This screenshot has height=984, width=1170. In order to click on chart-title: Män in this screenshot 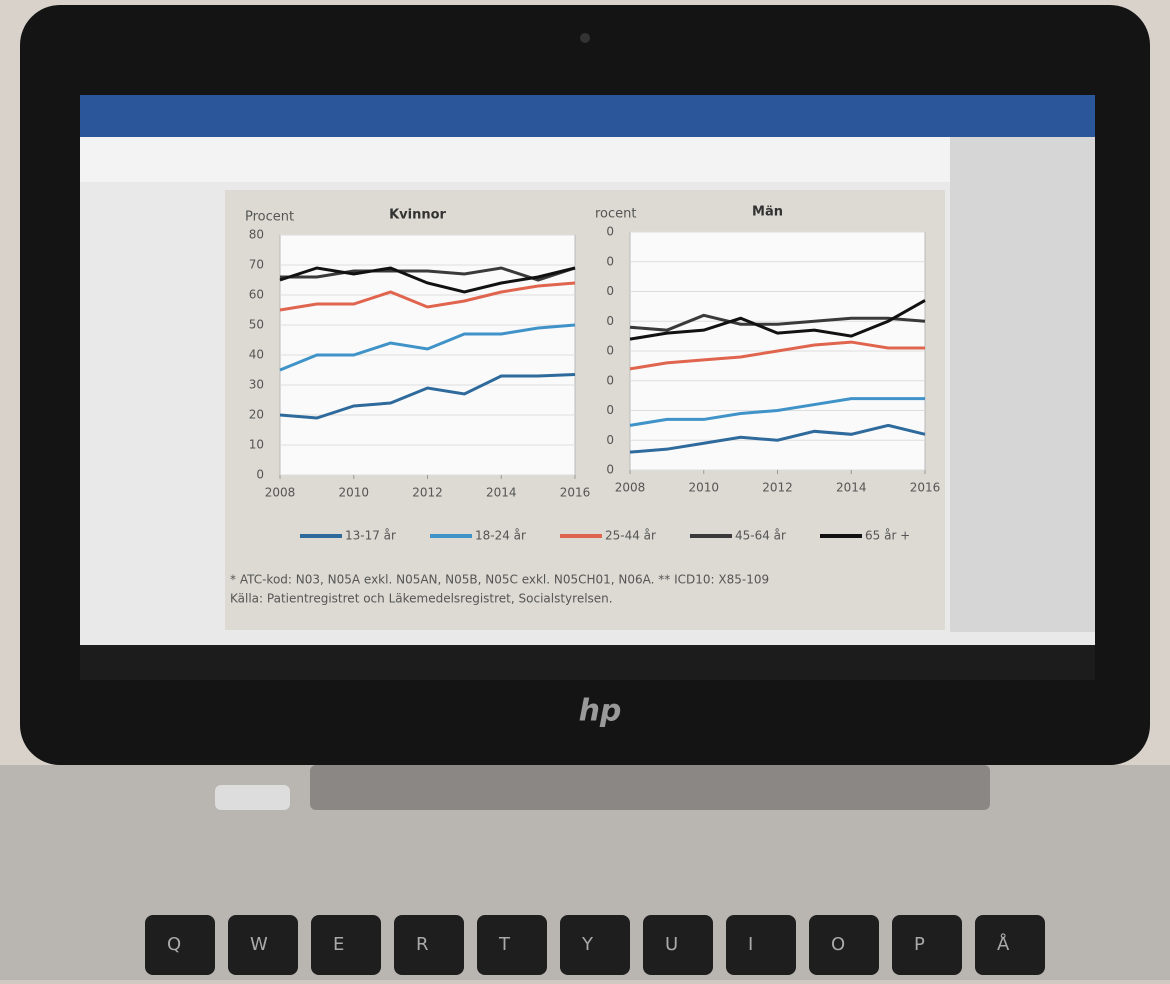, I will do `click(767, 212)`.